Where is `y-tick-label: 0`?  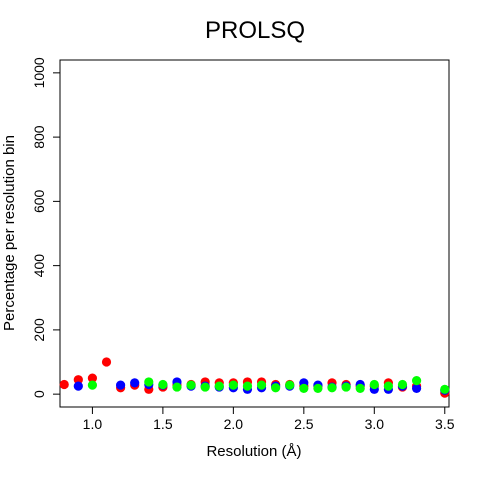 y-tick-label: 0 is located at coordinates (39, 394).